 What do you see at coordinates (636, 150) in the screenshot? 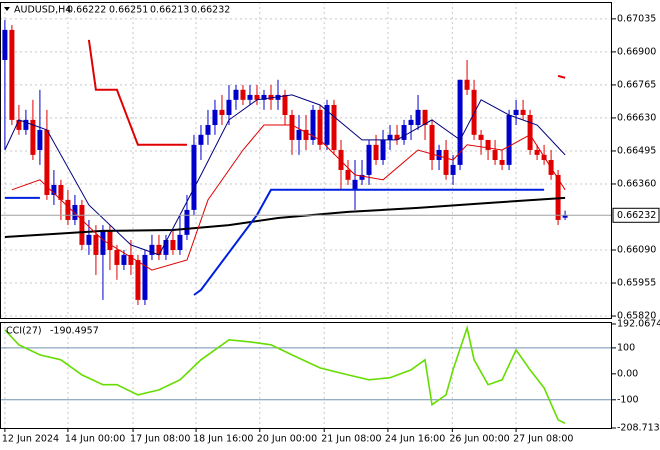
I see `y-tick-label: 0.66495` at bounding box center [636, 150].